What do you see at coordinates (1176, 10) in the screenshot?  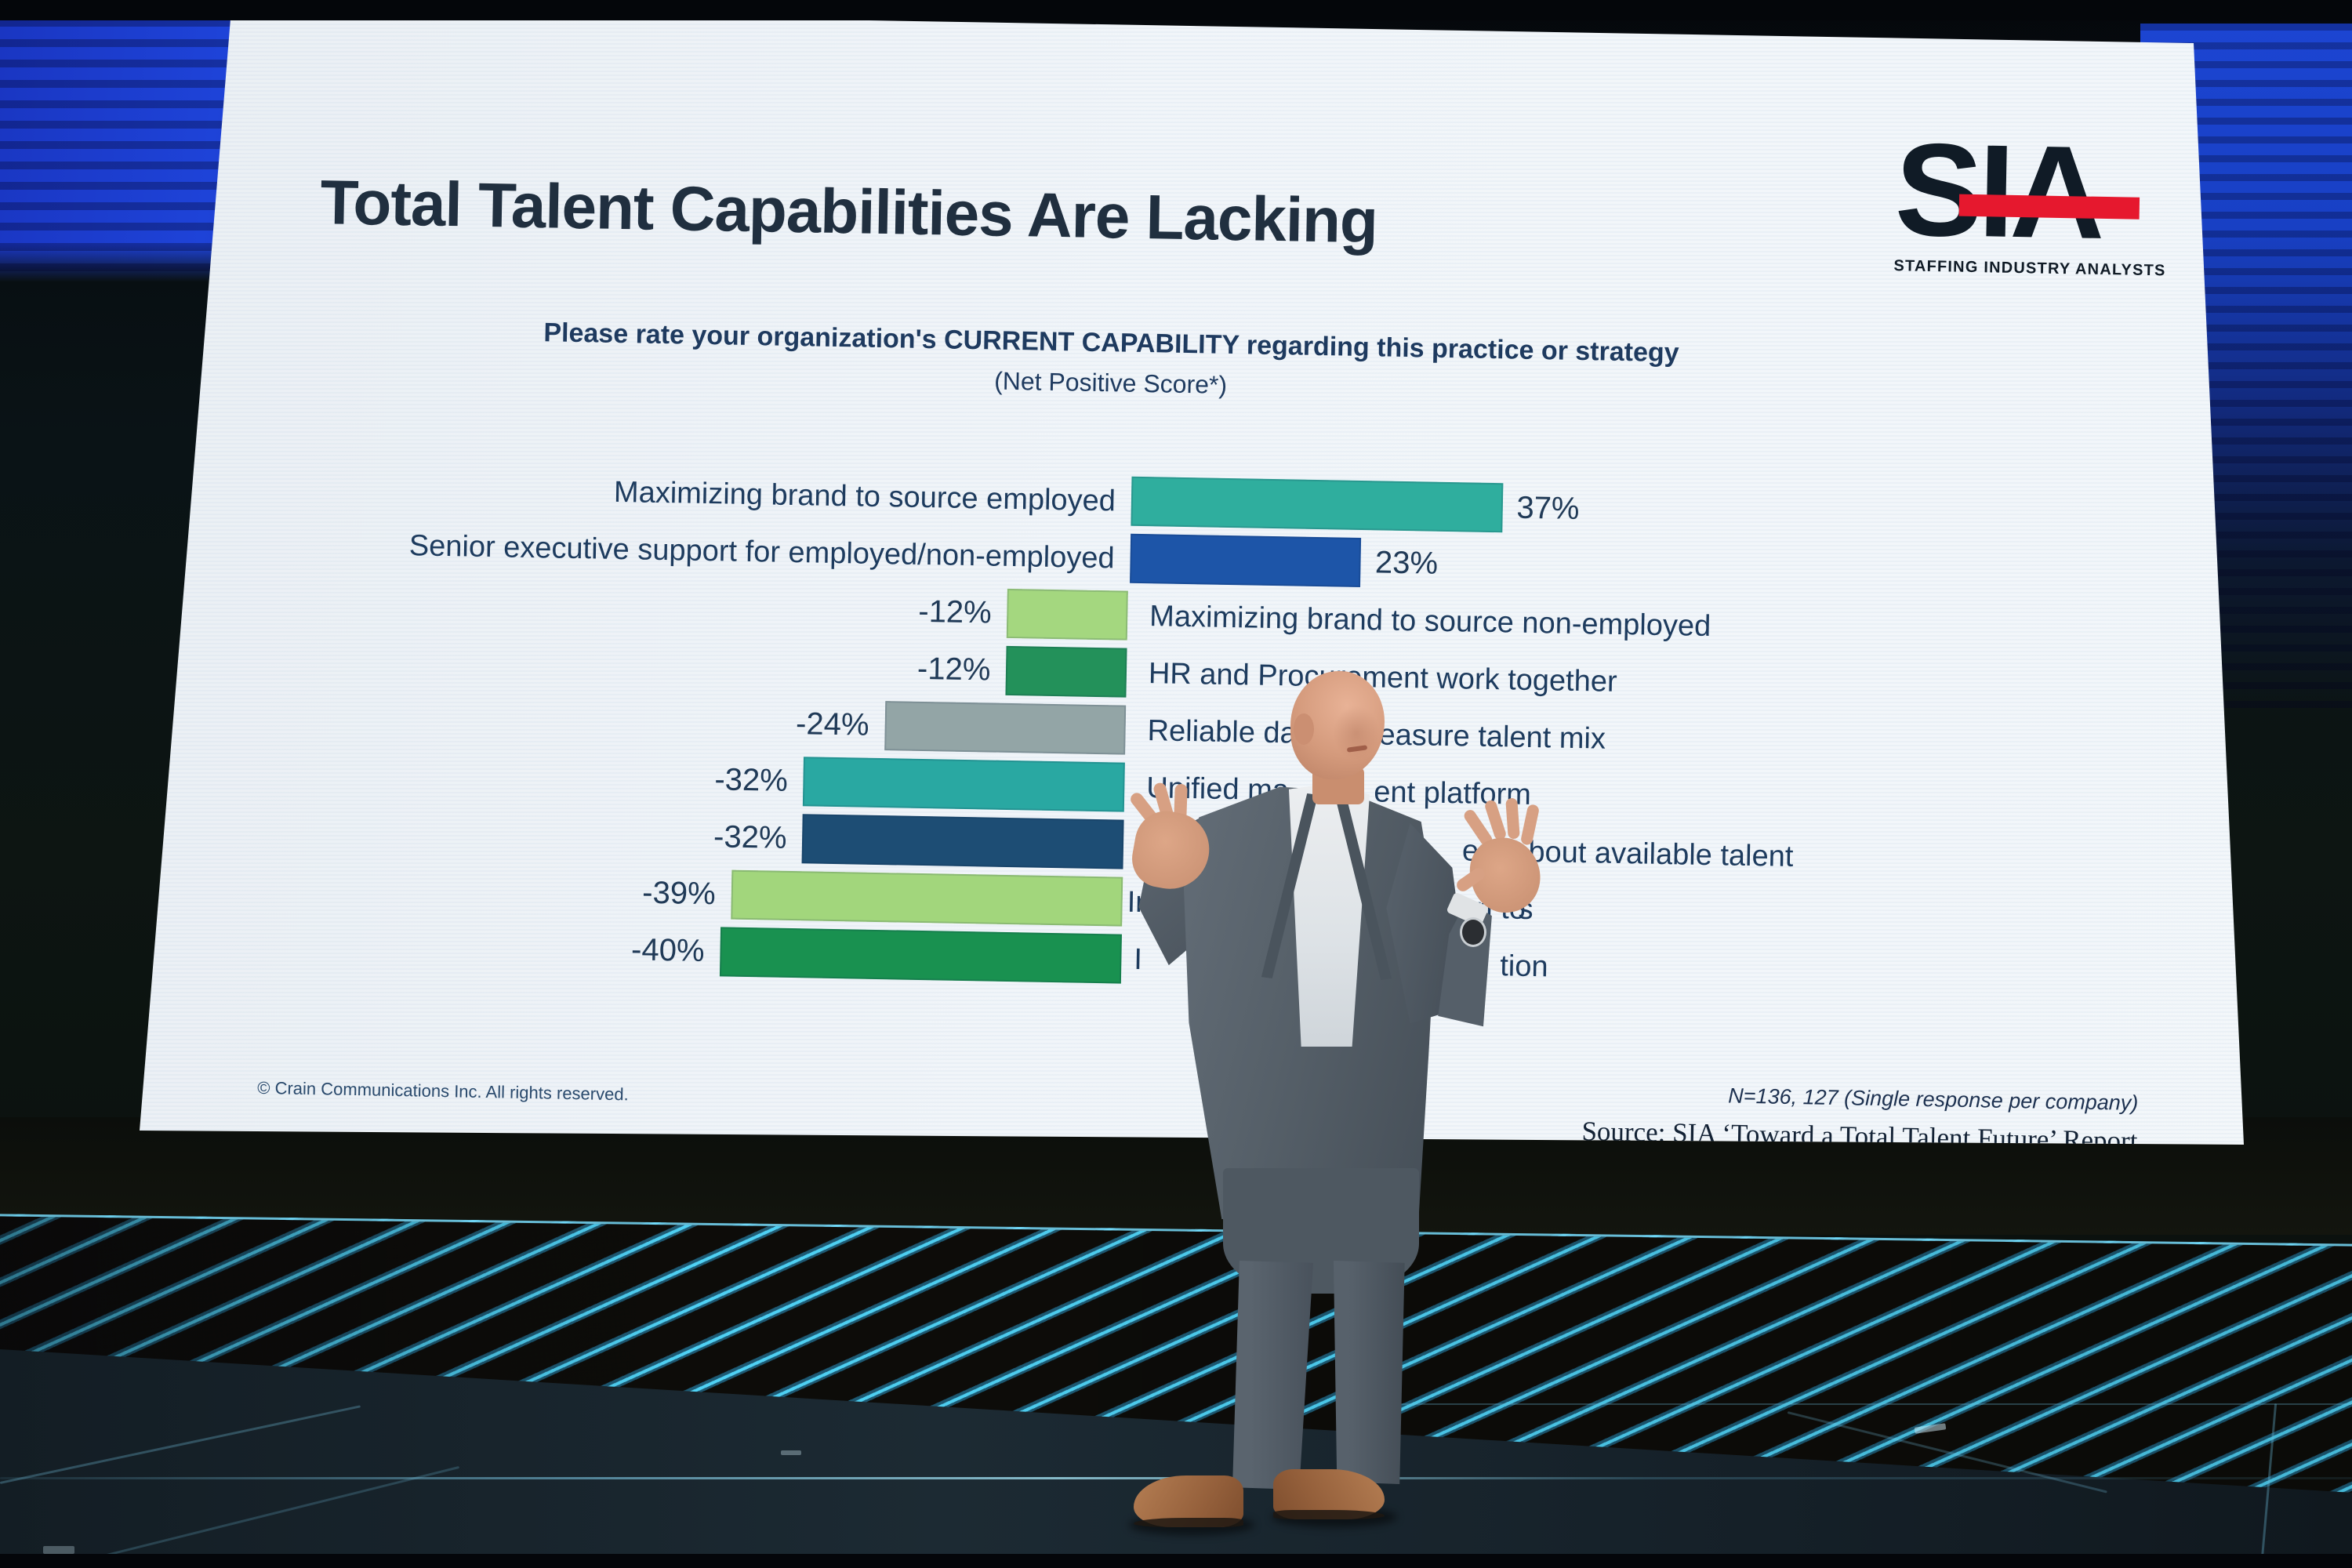 I see `photo-top-edge` at bounding box center [1176, 10].